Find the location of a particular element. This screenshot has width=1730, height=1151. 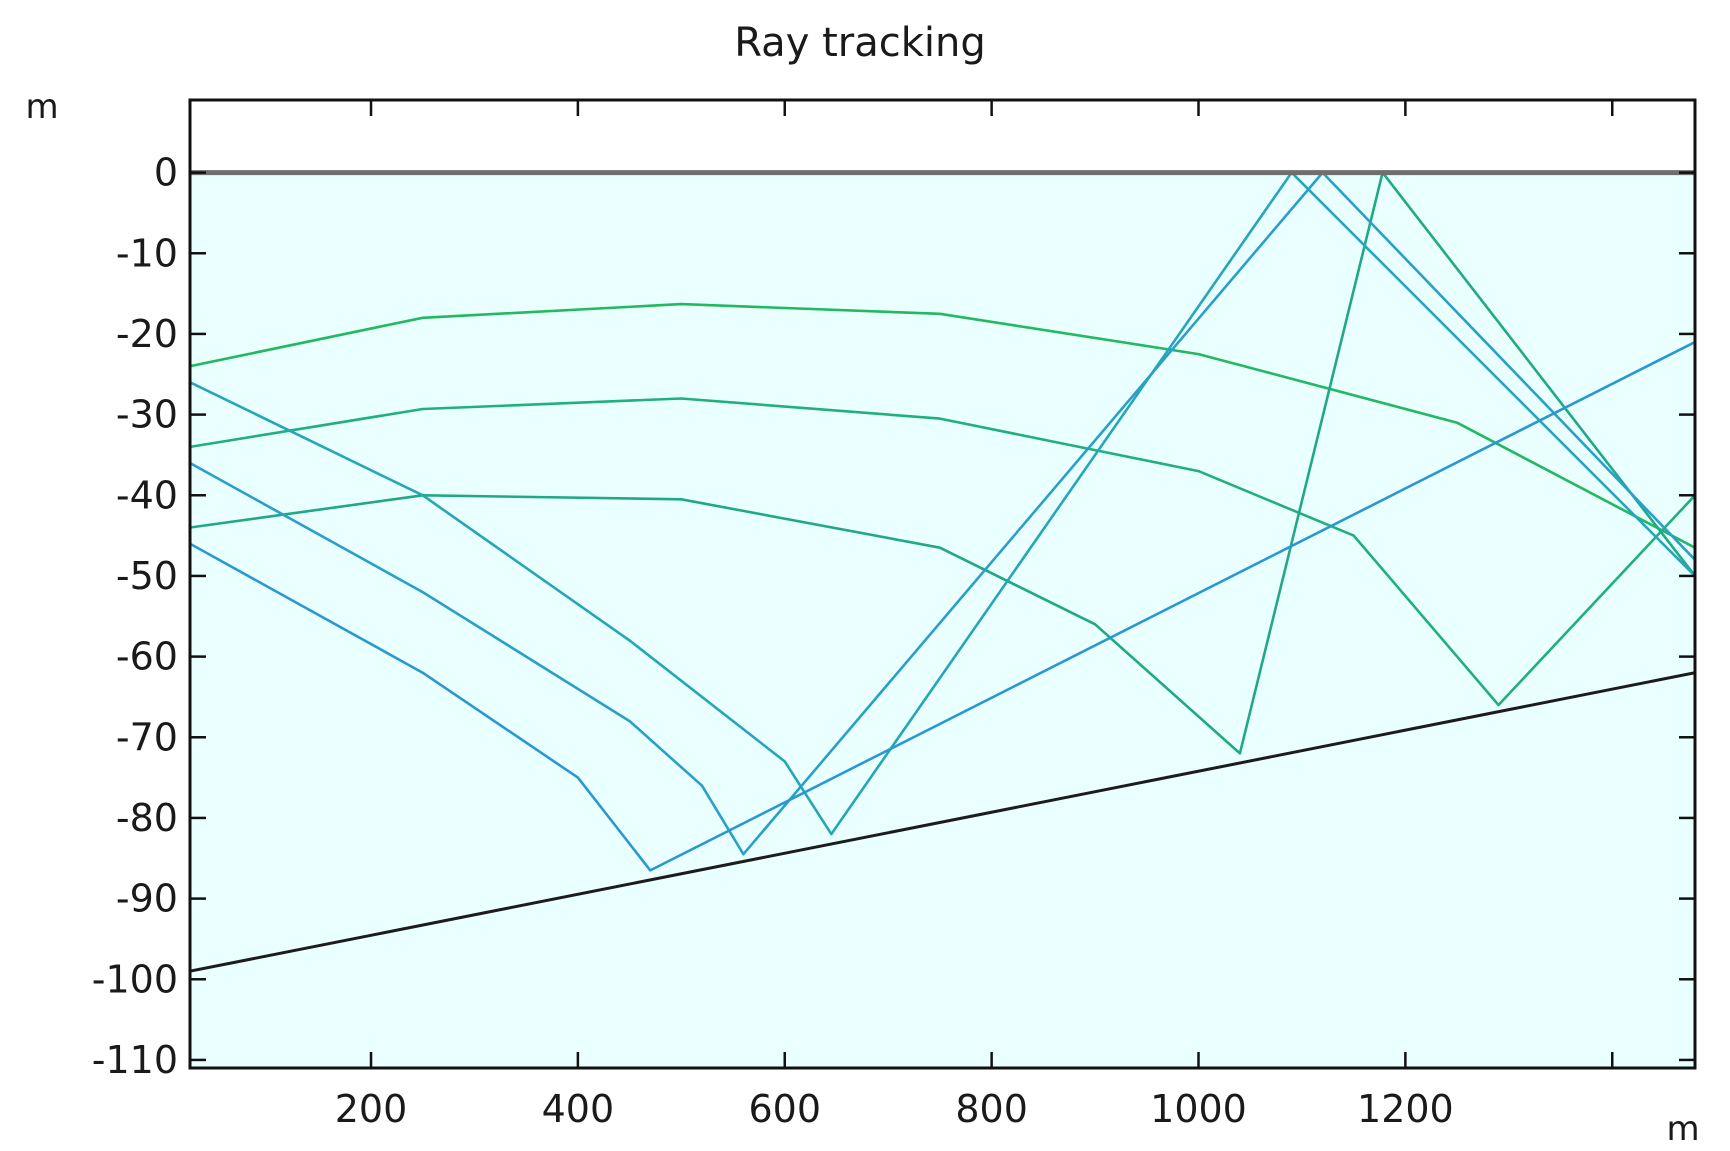

x-tick-label-1000: 1000 is located at coordinates (1198, 1109).